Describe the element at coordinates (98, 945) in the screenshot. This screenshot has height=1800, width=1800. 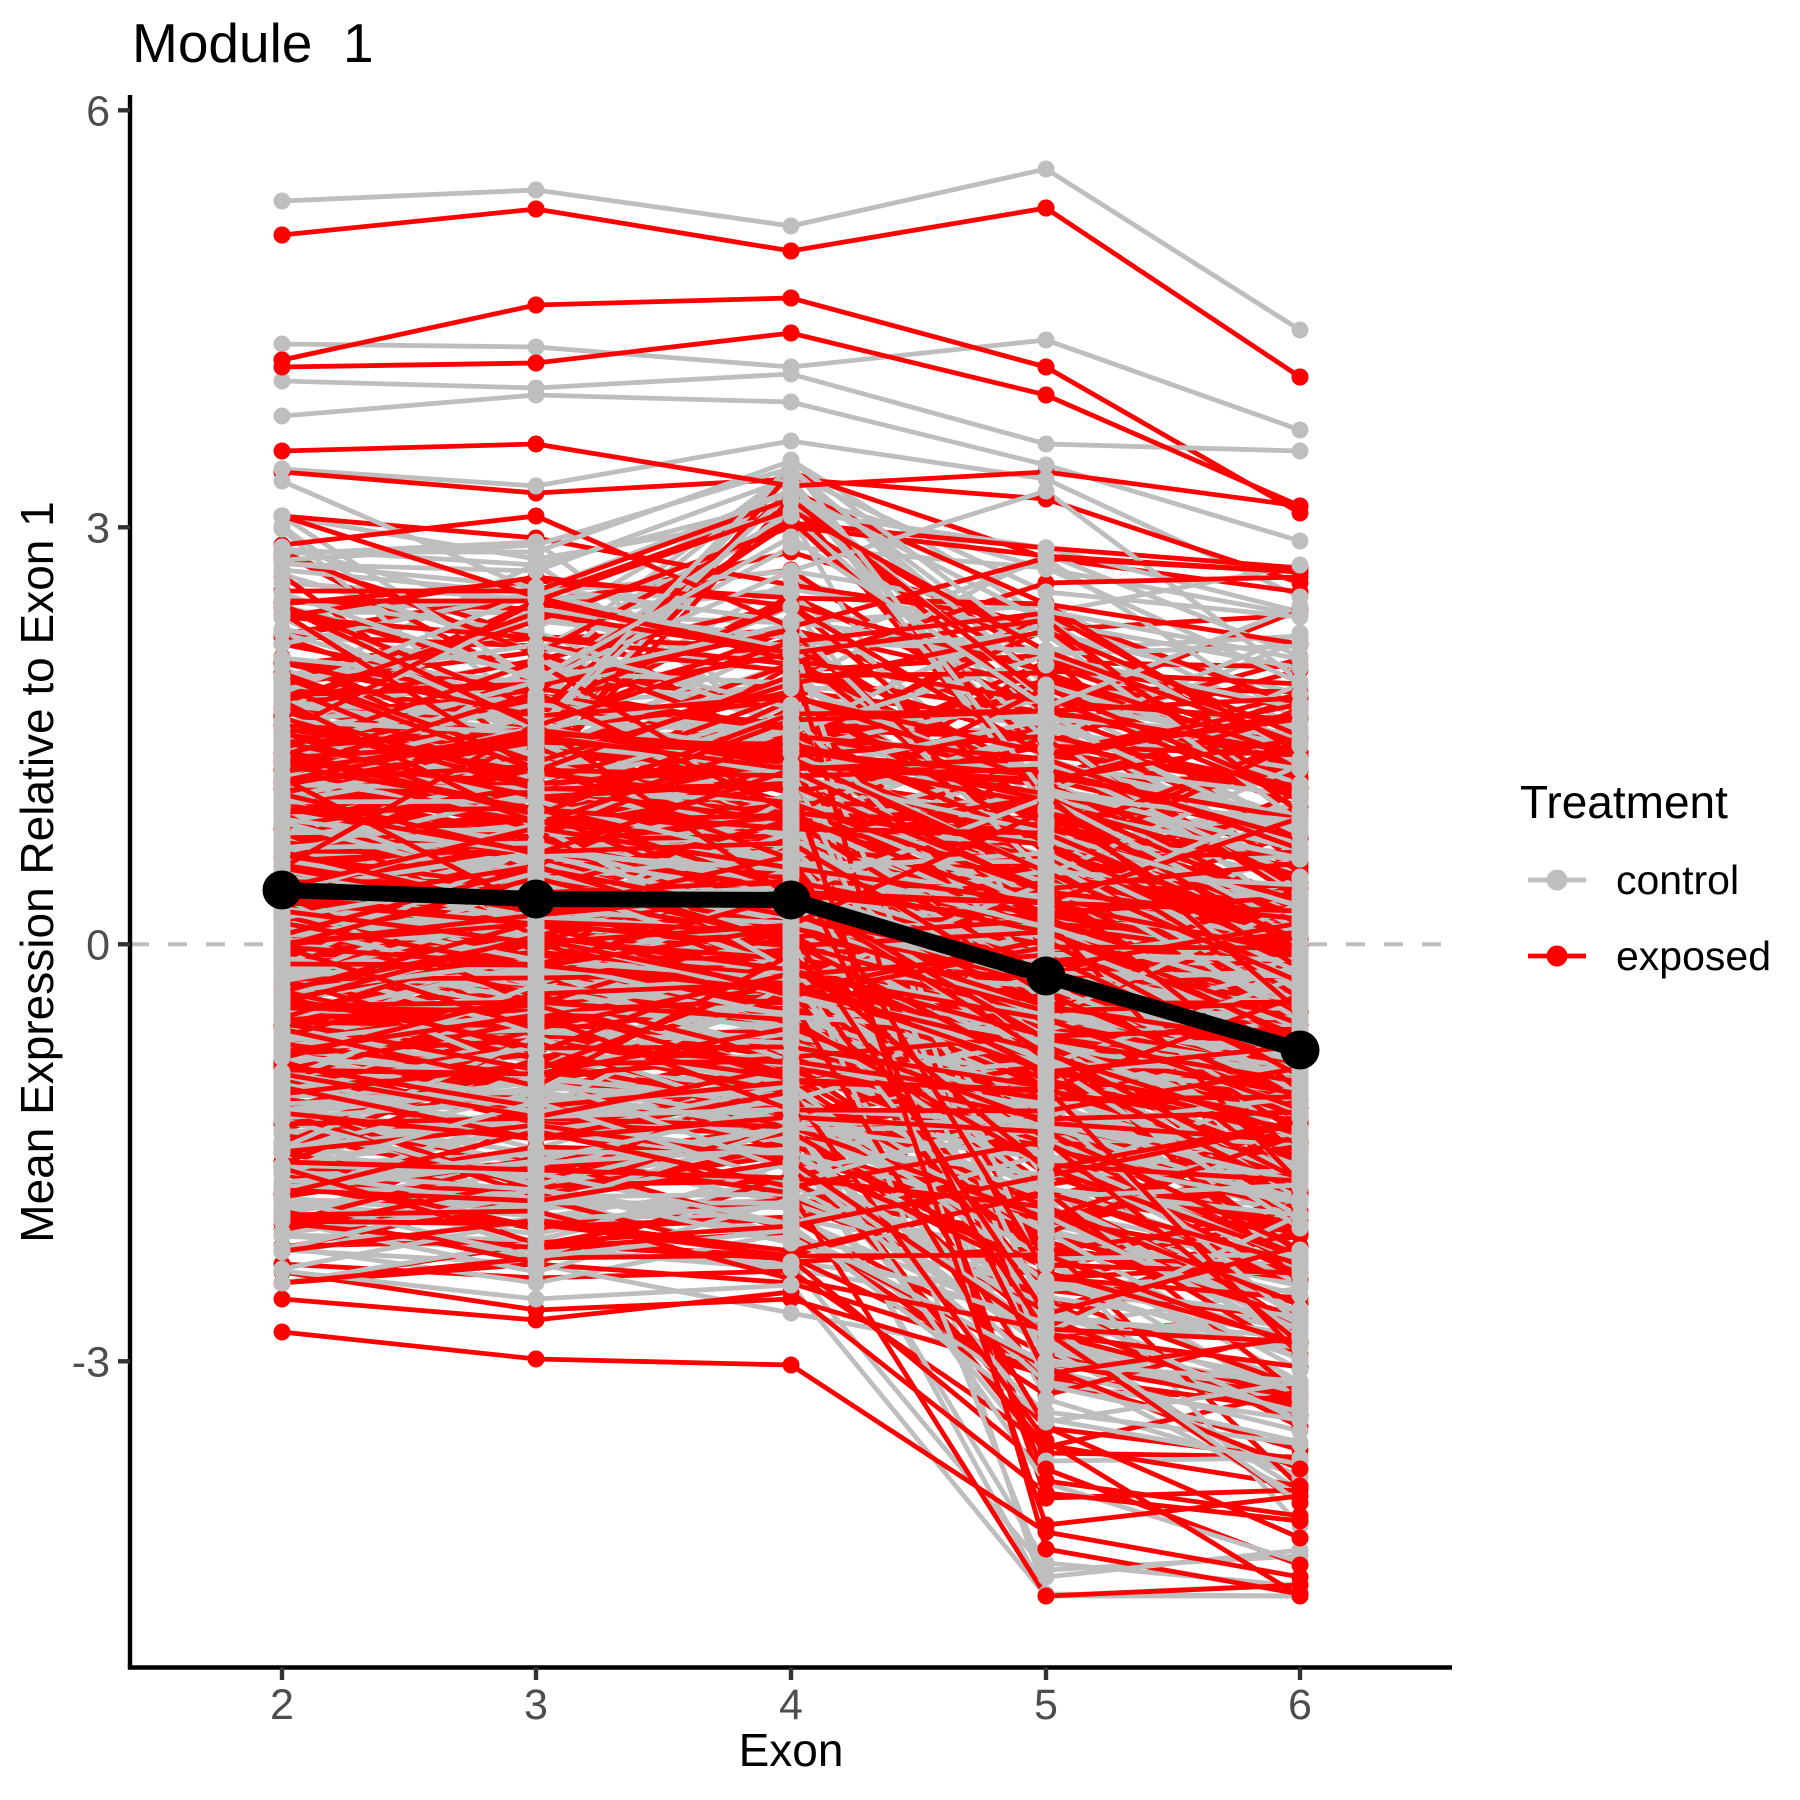
I see `svg-text: 0` at that location.